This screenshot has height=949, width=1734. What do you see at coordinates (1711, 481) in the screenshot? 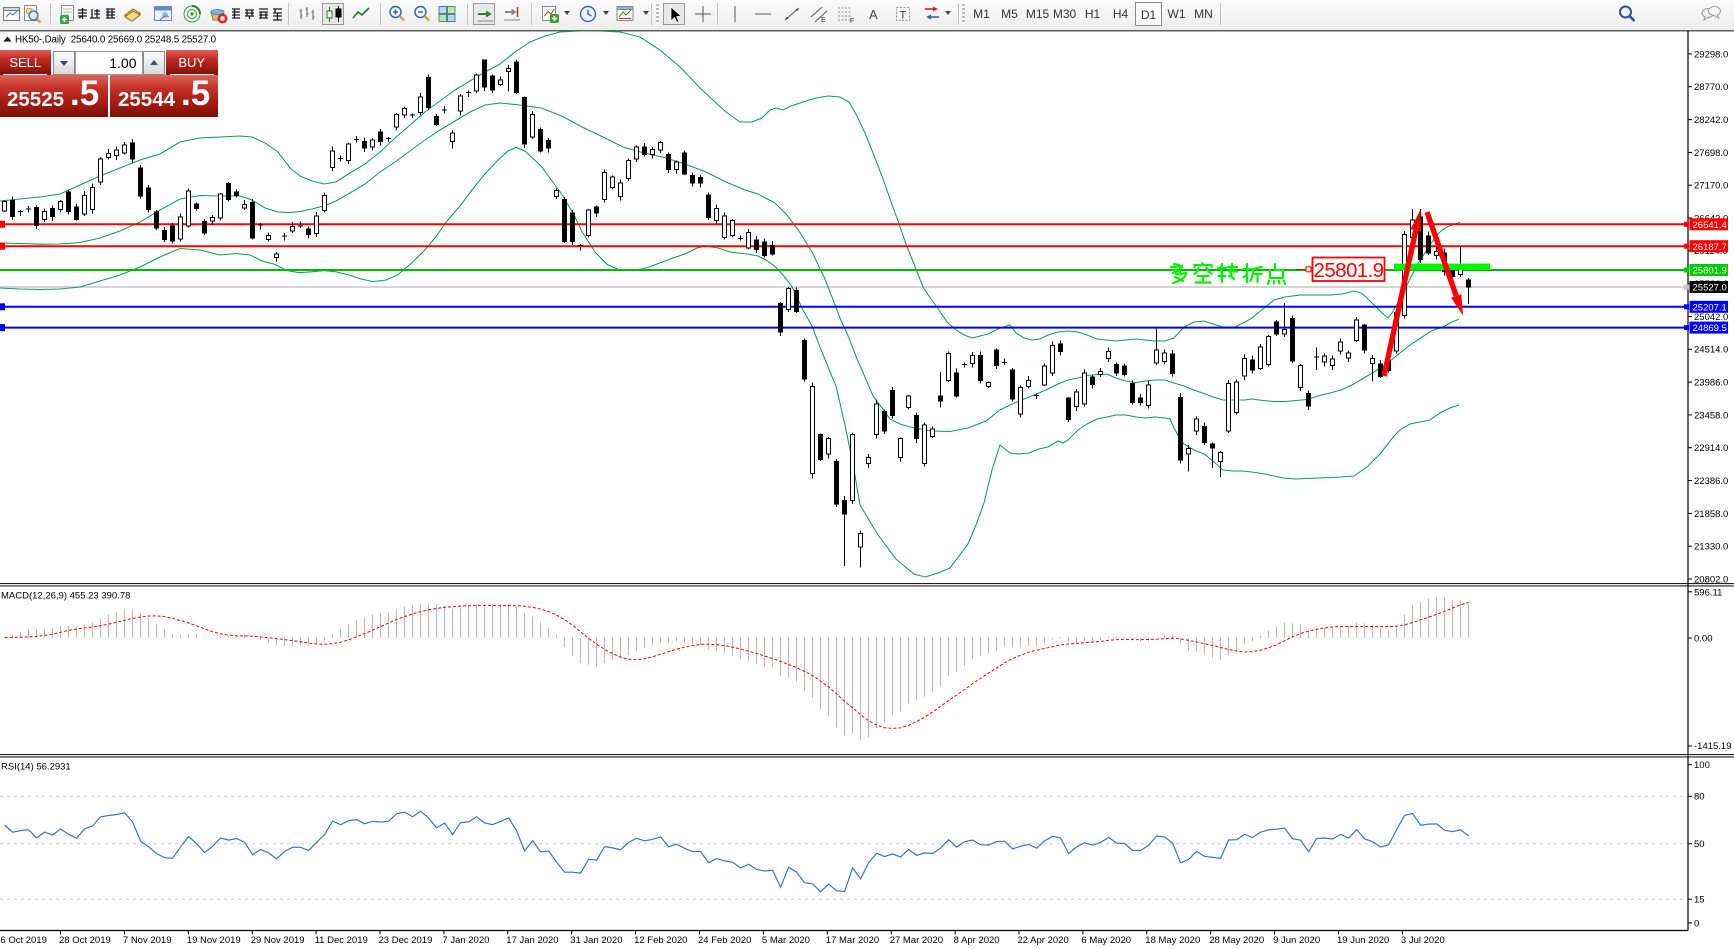
I see `svg-text: 22386.0` at bounding box center [1711, 481].